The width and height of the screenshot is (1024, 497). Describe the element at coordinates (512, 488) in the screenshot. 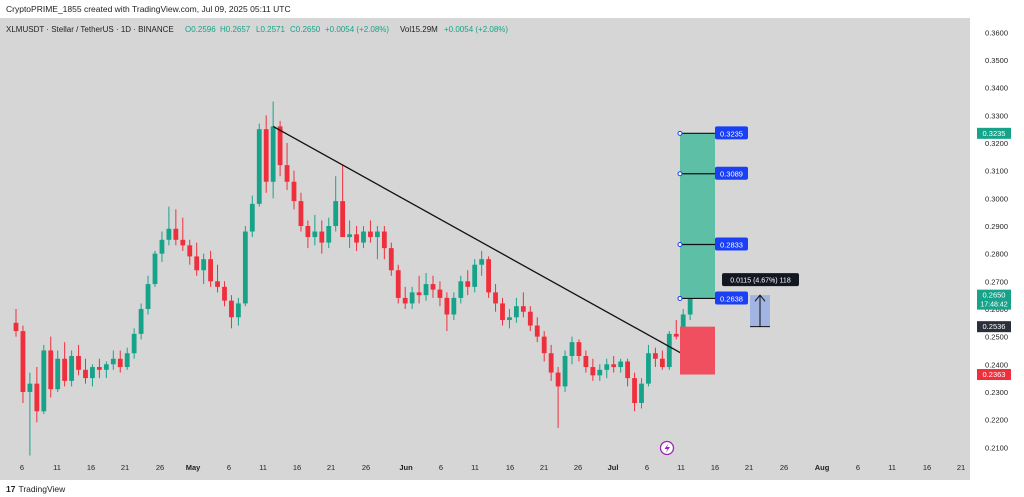

I see `footer-bar: 17 TradingView` at that location.